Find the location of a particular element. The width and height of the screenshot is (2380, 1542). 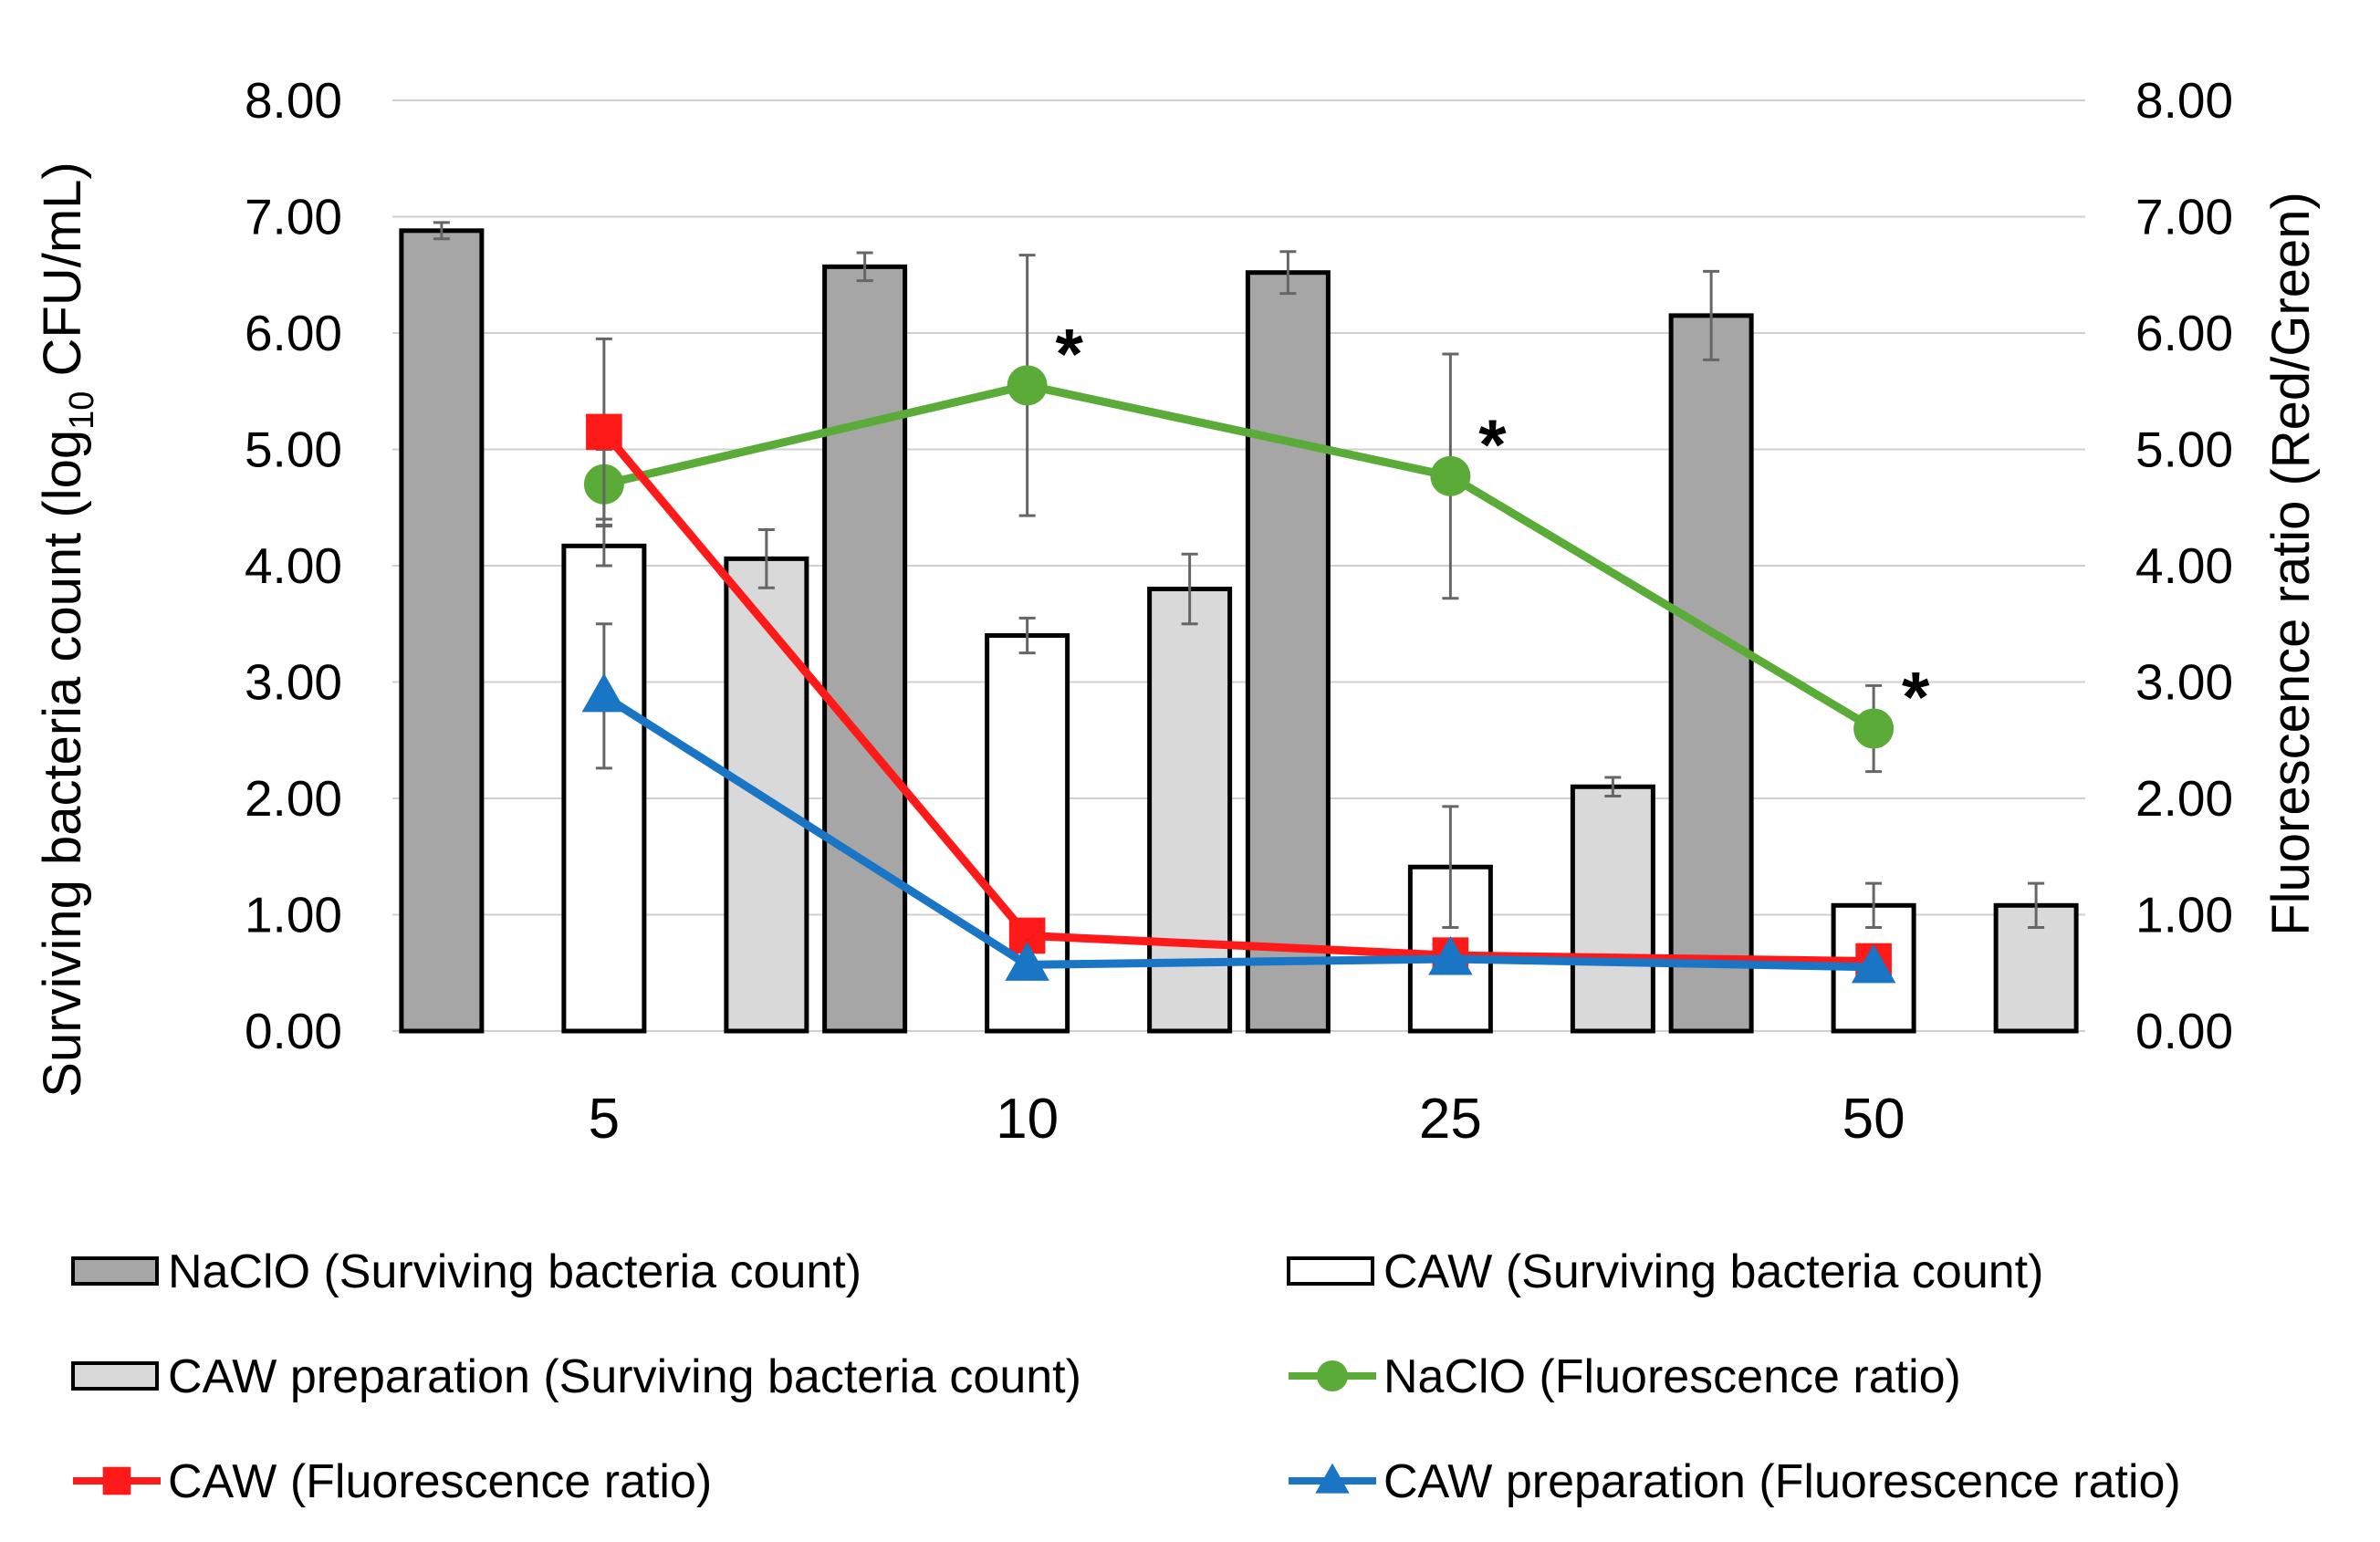

left-y-axis-title: Surviving bacteria count (log10 CFU/mL) is located at coordinates (67, 629).